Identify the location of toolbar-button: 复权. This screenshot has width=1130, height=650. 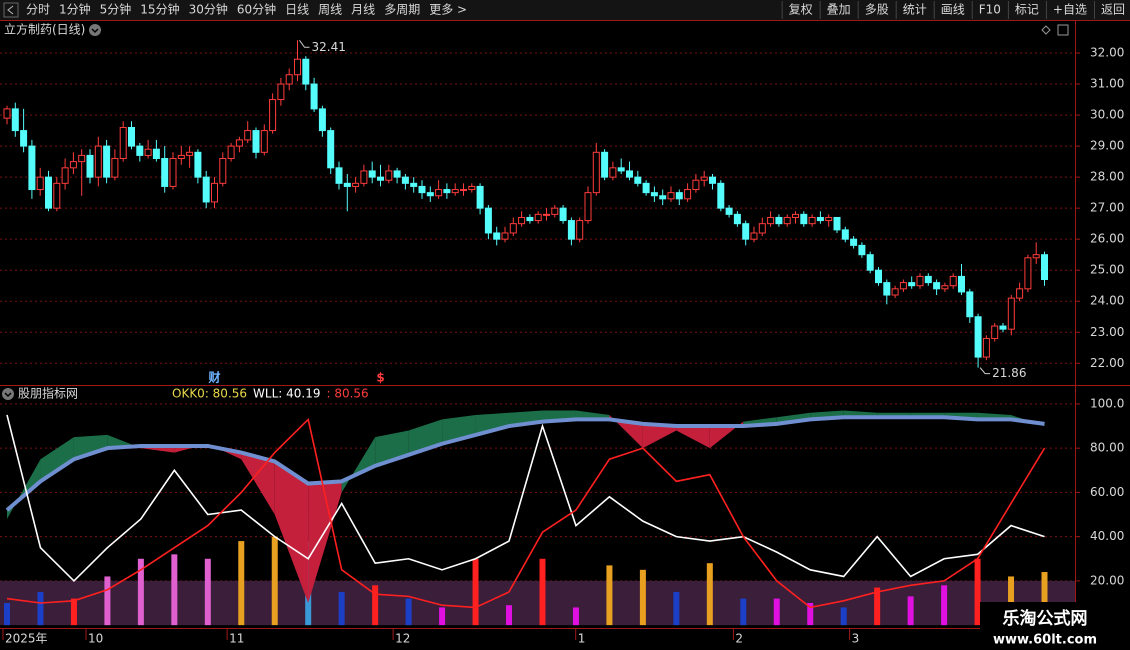
(801, 10).